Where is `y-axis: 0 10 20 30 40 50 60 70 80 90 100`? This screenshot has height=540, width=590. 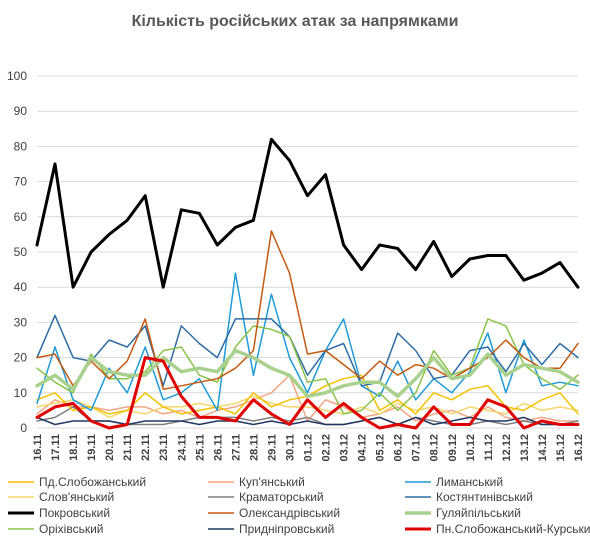
y-axis: 0 10 20 30 40 50 60 70 80 90 100 is located at coordinates (17, 252).